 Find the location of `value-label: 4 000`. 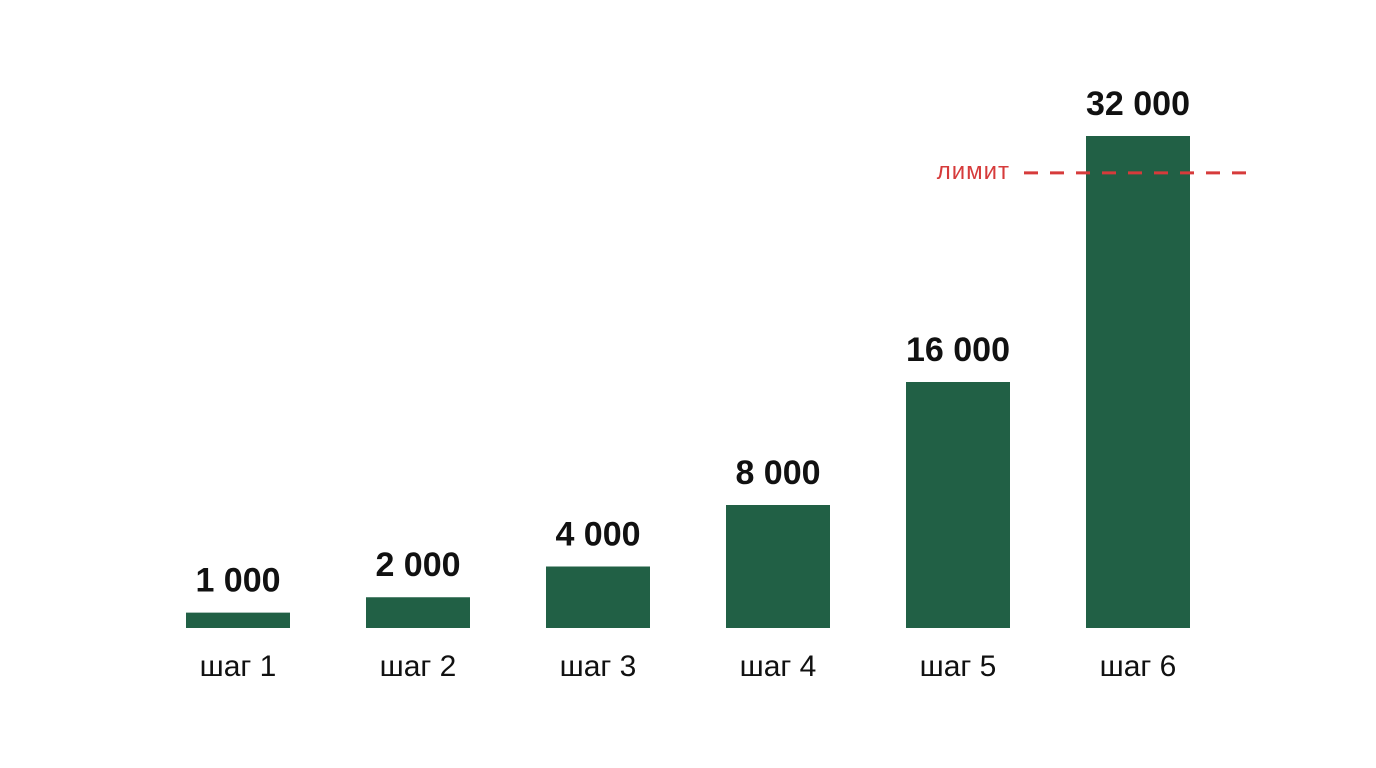

value-label: 4 000 is located at coordinates (597, 534).